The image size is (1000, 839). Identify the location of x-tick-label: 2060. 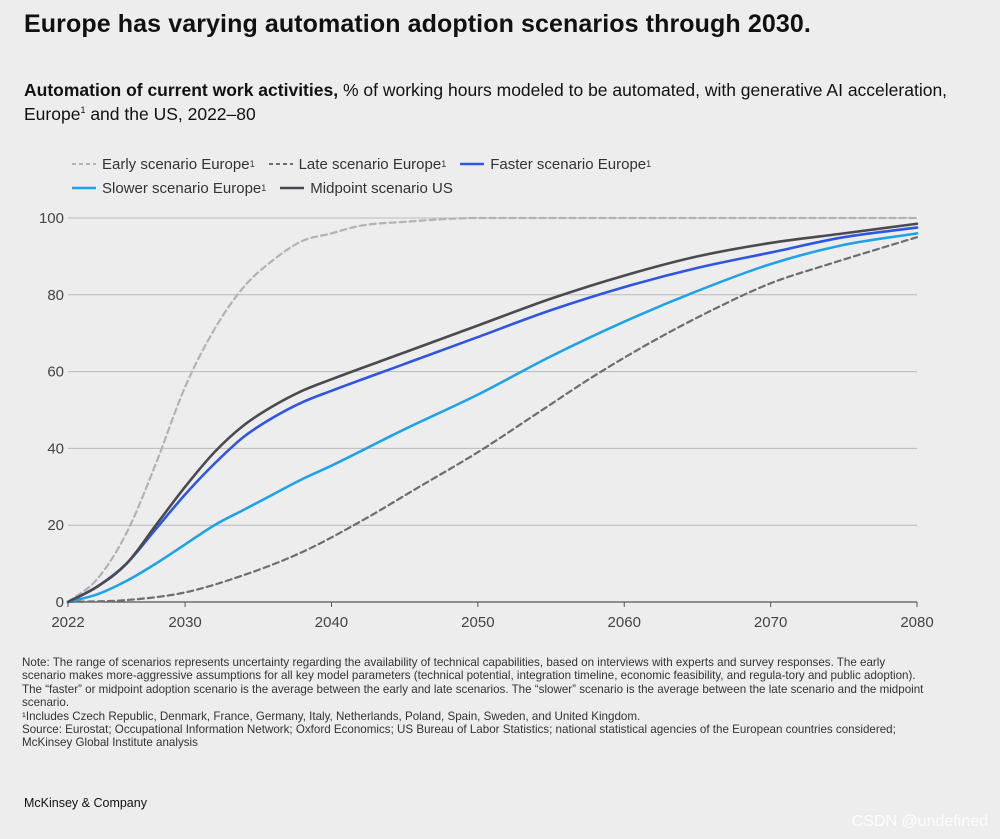
(624, 622).